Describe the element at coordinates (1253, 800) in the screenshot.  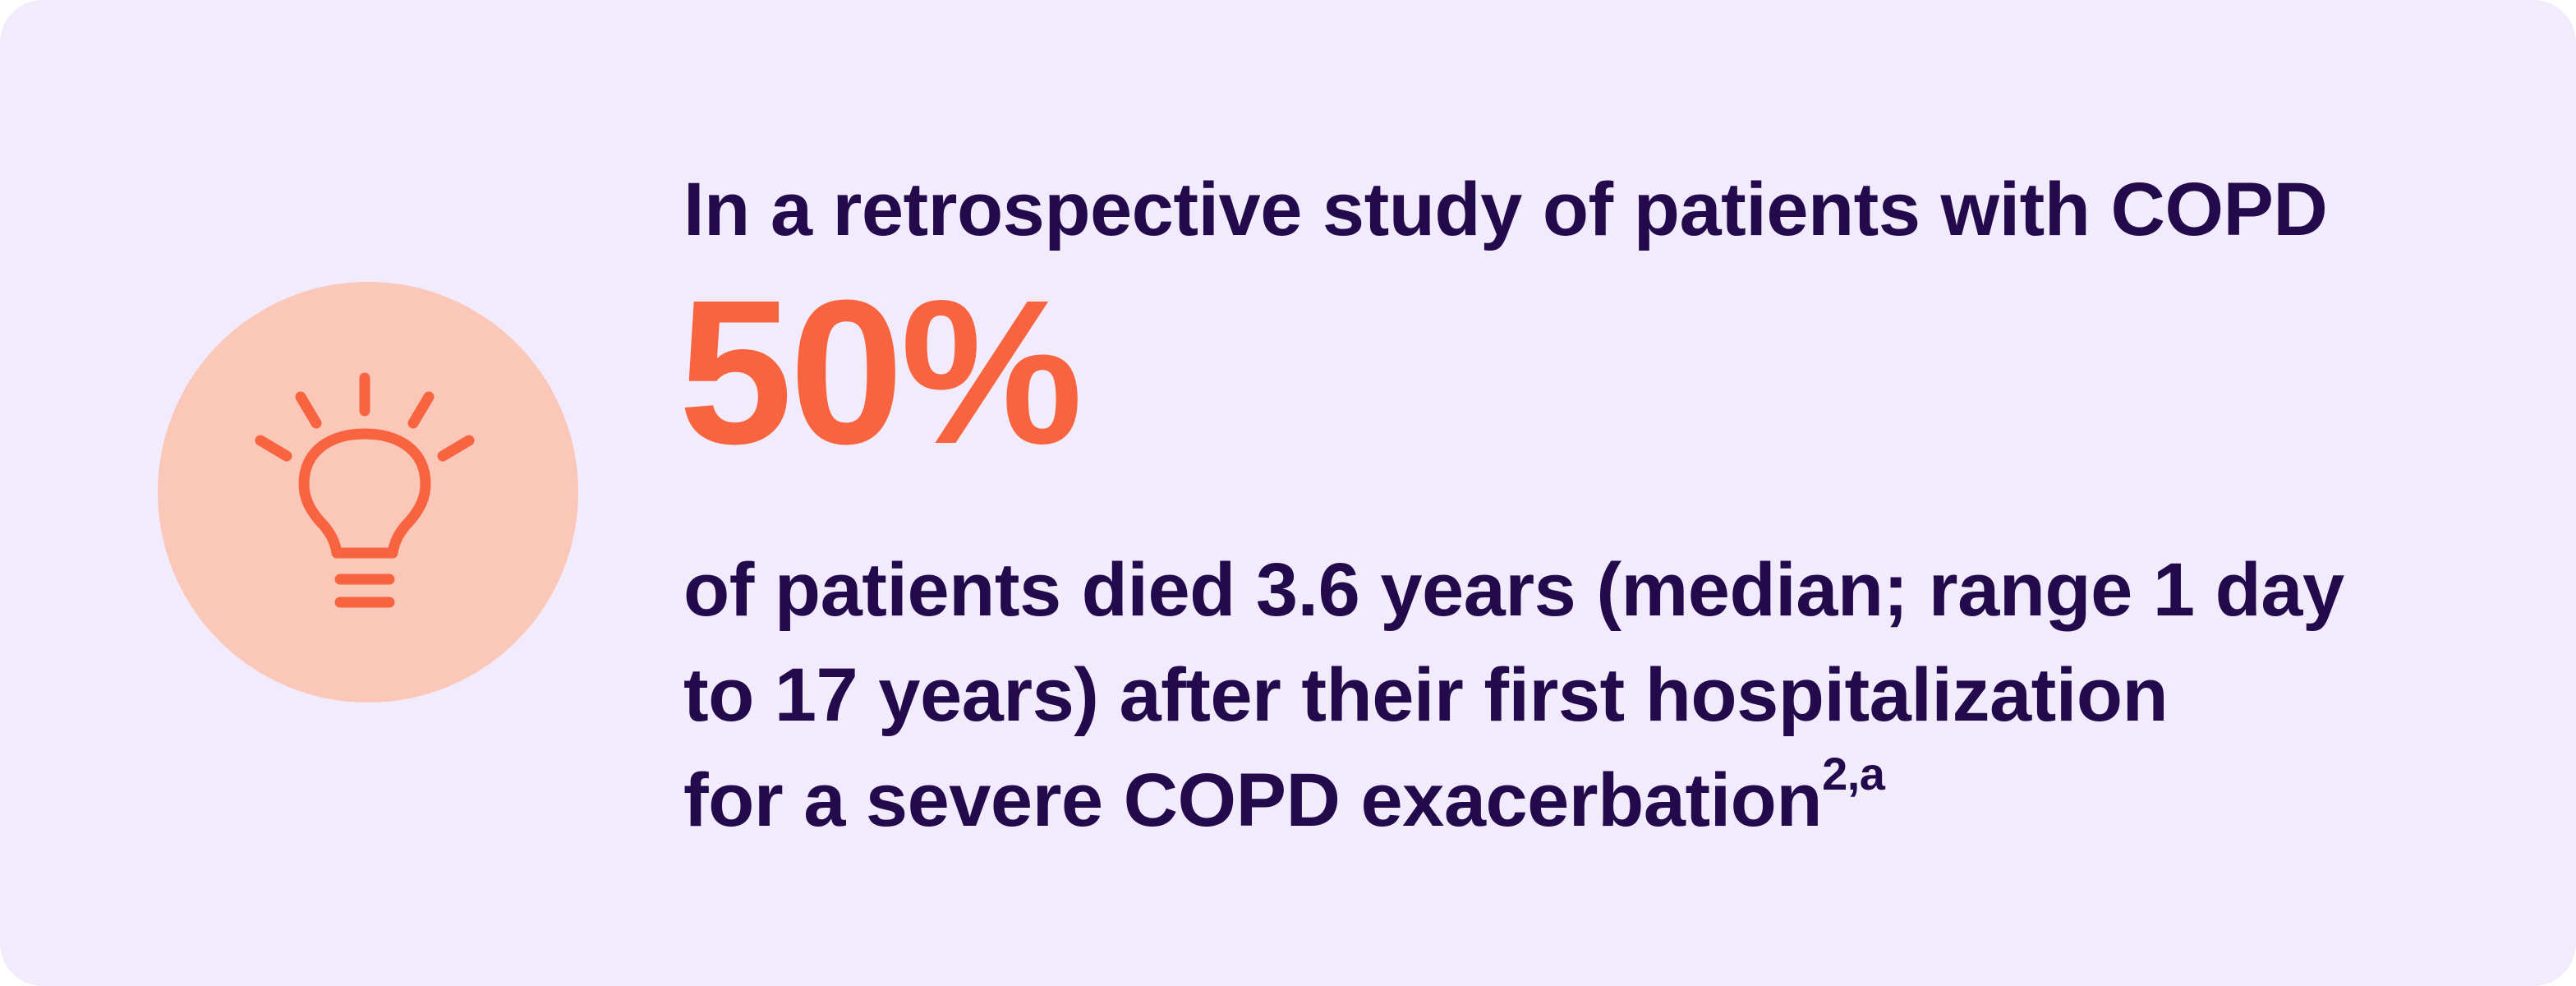
I see `description-line-3: for a severe COPD exacerbation` at that location.